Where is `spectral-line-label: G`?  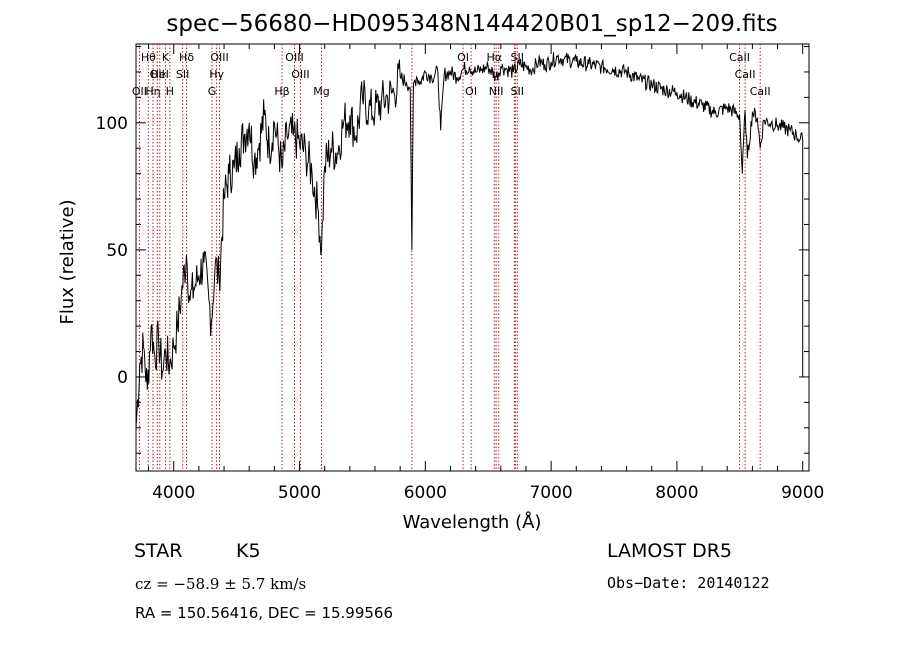 spectral-line-label: G is located at coordinates (212, 91).